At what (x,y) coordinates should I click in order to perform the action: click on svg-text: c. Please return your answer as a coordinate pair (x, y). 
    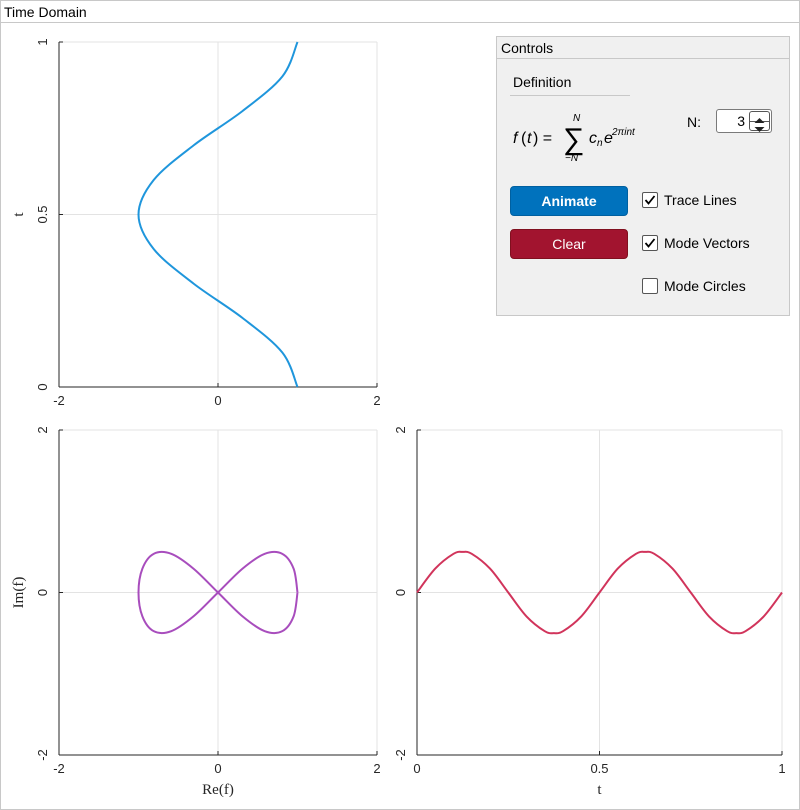
    Looking at the image, I should click on (593, 138).